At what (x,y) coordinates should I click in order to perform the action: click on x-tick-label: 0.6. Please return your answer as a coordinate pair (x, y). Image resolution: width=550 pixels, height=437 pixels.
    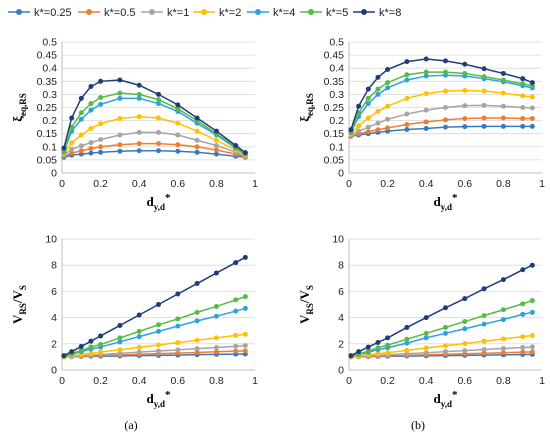
    Looking at the image, I should click on (464, 184).